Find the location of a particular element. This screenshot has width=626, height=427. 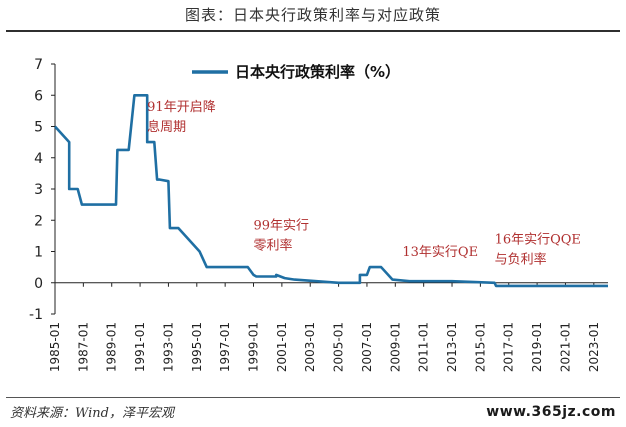

source-note: 资料来源：Wind，泽平宏观 is located at coordinates (92, 413).